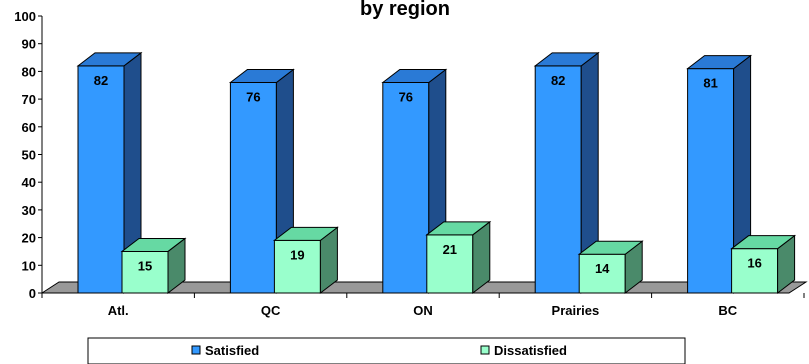 The width and height of the screenshot is (809, 364). What do you see at coordinates (271, 310) in the screenshot?
I see `x-tick-label: QC` at bounding box center [271, 310].